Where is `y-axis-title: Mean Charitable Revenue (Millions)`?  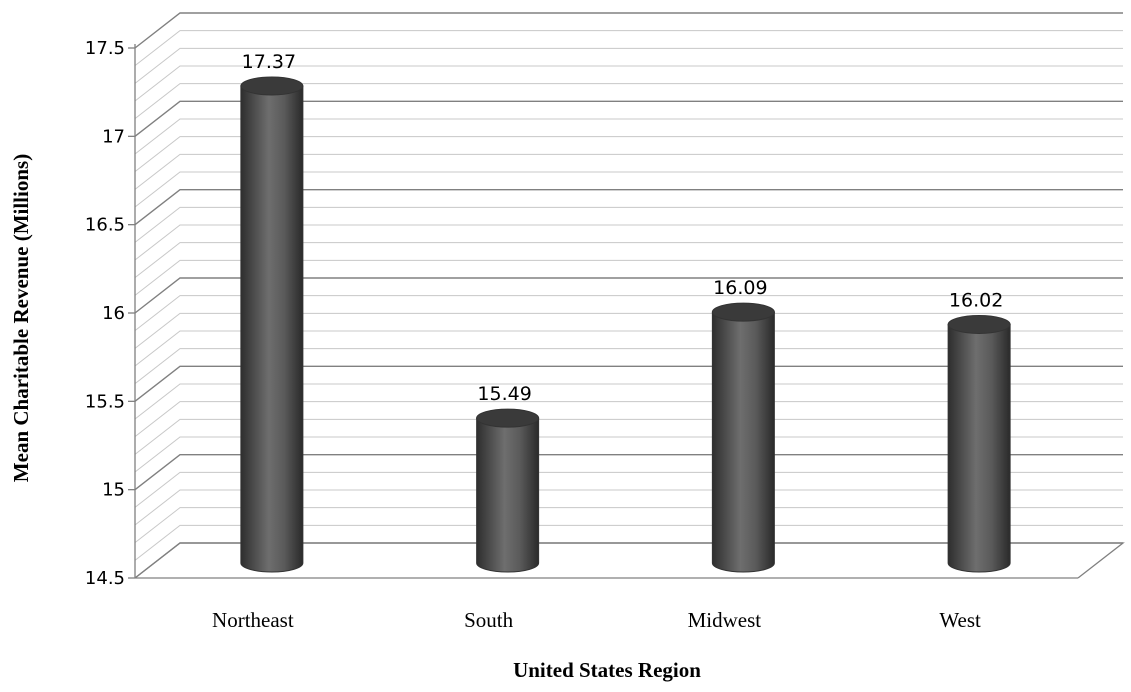
y-axis-title: Mean Charitable Revenue (Millions) is located at coordinates (21, 318).